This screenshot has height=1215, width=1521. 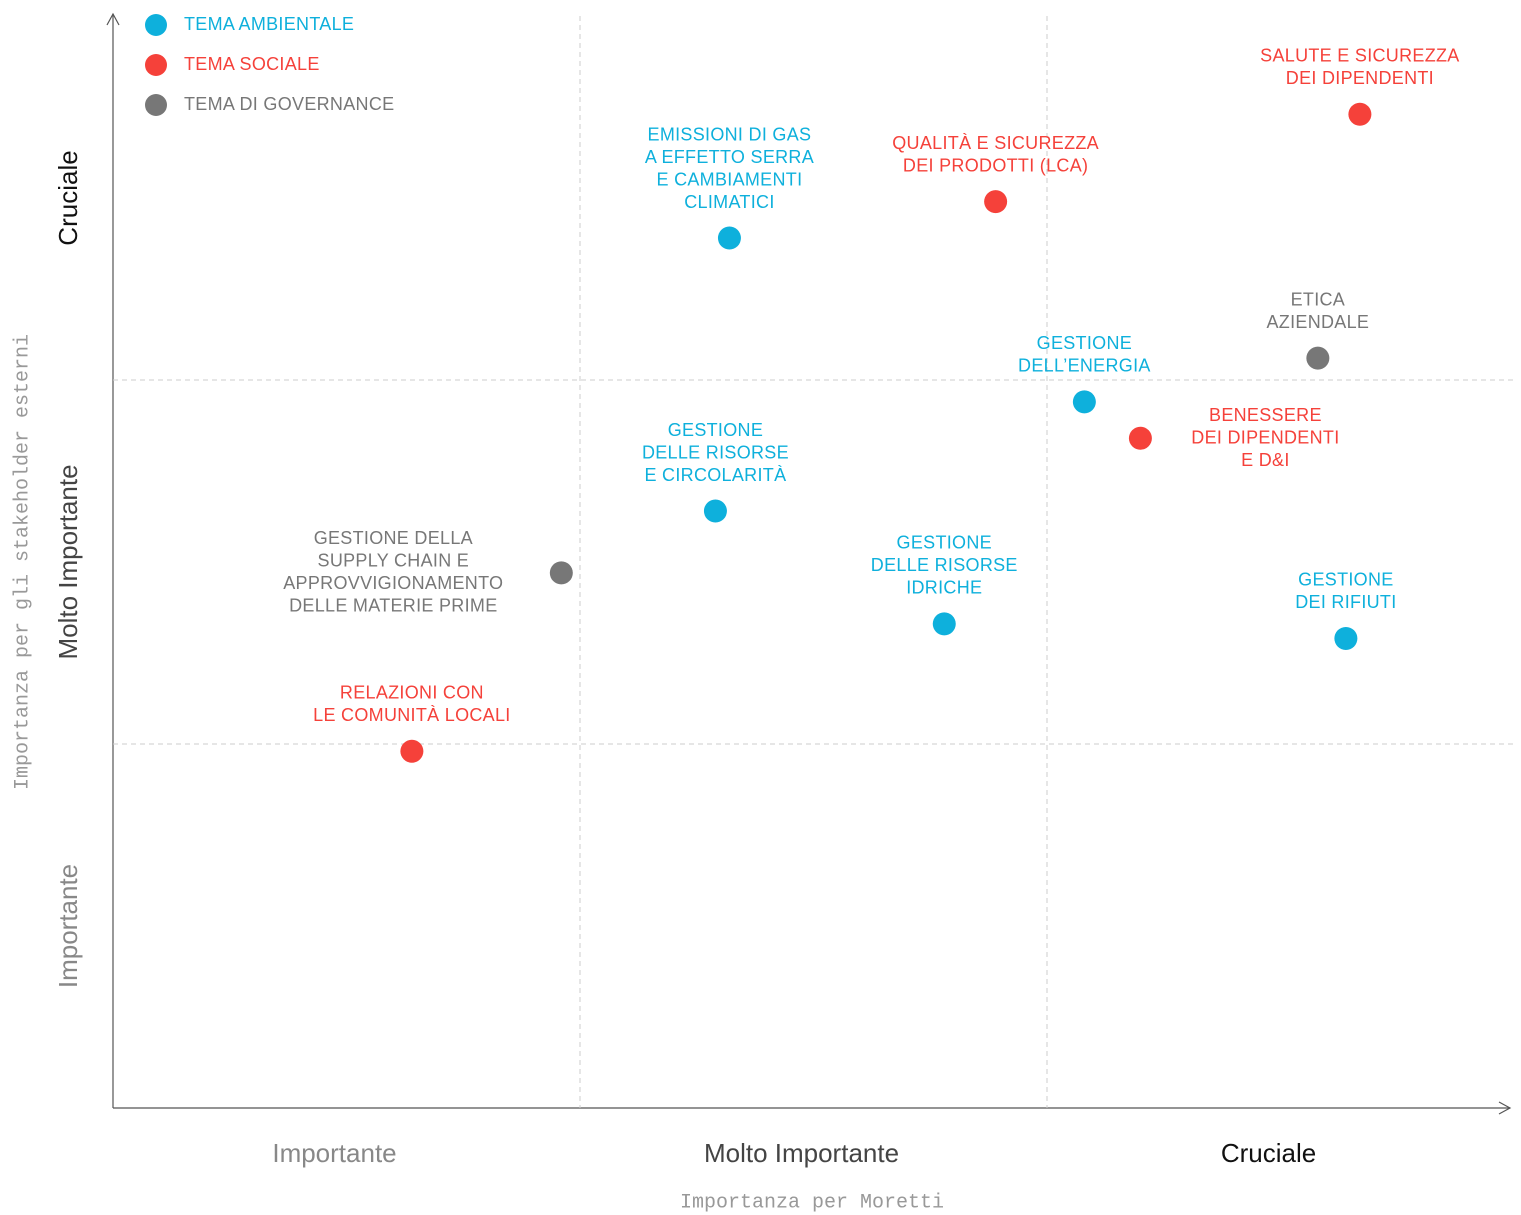 What do you see at coordinates (22, 562) in the screenshot?
I see `y-axis-title: Importanza per gli stakeholder esterni` at bounding box center [22, 562].